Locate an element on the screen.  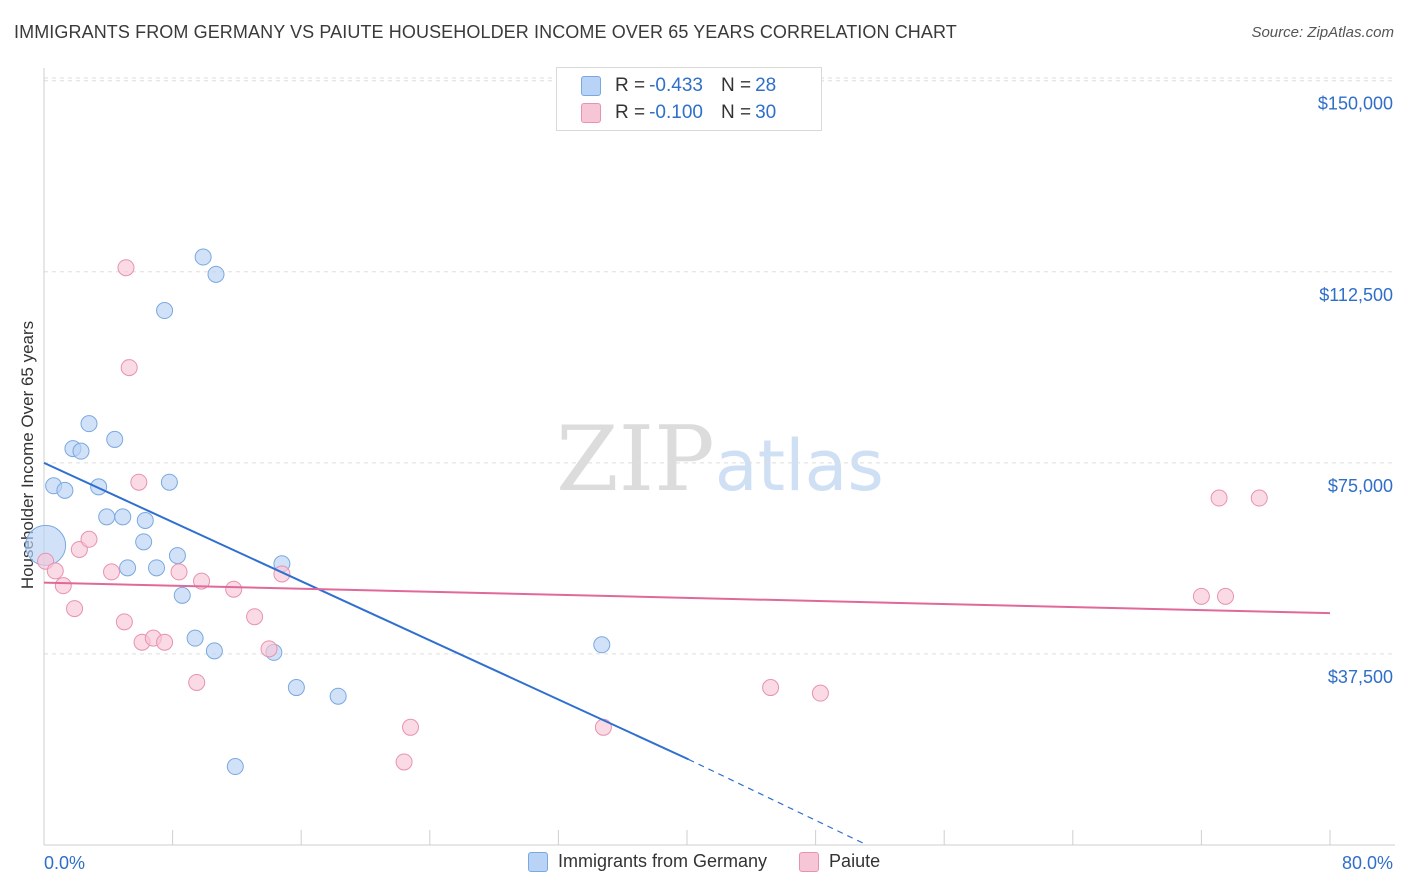
stats-legend: R = -0.433 N = 28 R = -0.100 N = 30 is located at coordinates (689, 99).